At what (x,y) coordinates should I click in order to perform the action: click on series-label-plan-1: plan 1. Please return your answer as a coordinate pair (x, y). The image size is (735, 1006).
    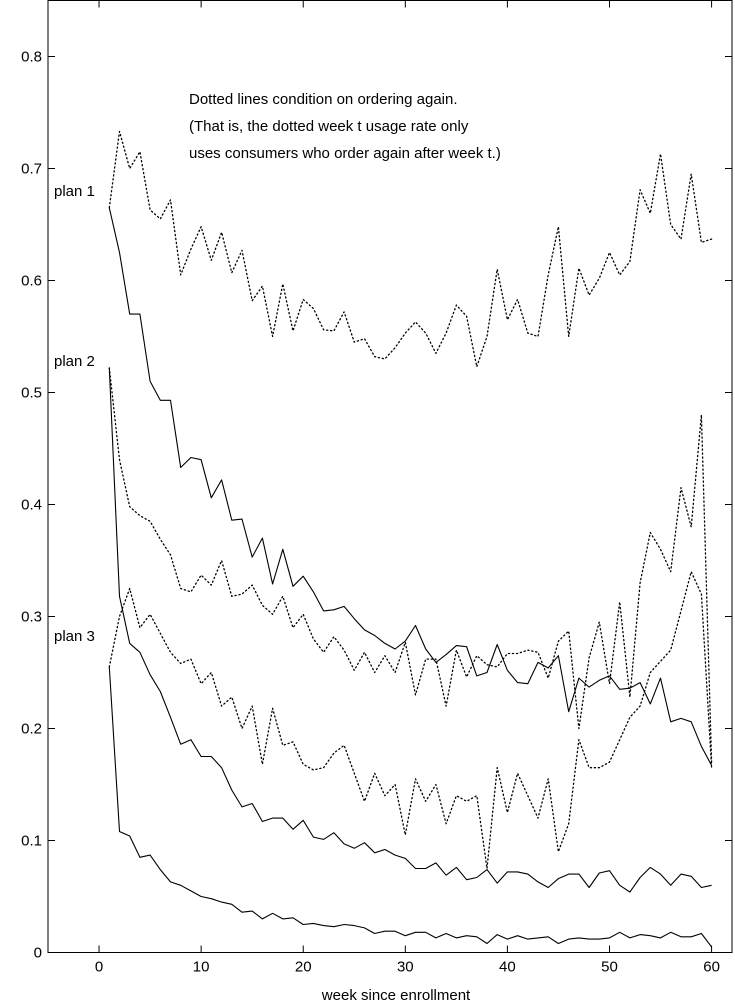
    Looking at the image, I should click on (74, 191).